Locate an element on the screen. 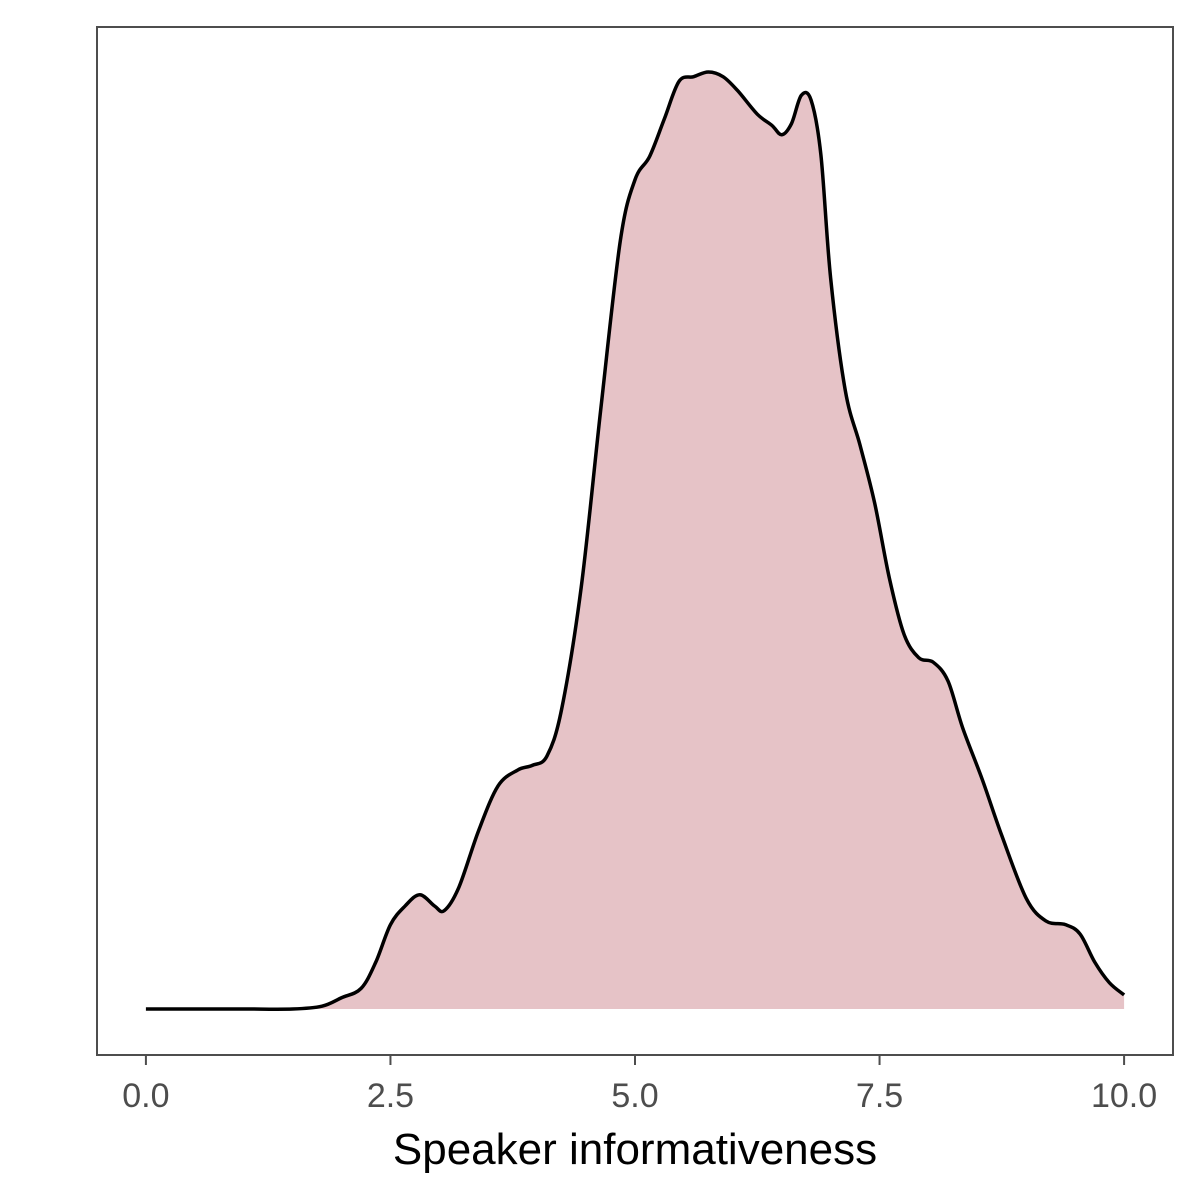 The width and height of the screenshot is (1200, 1200). x-tick-label: 5.0 is located at coordinates (634, 1096).